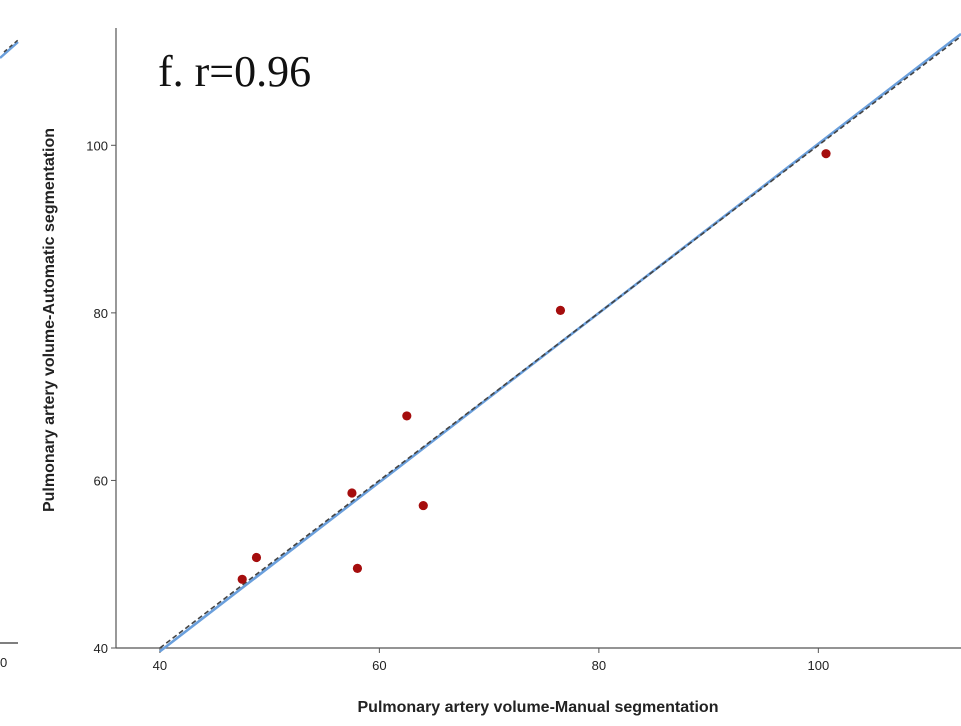  What do you see at coordinates (97, 145) in the screenshot?
I see `y-tick-label: 100` at bounding box center [97, 145].